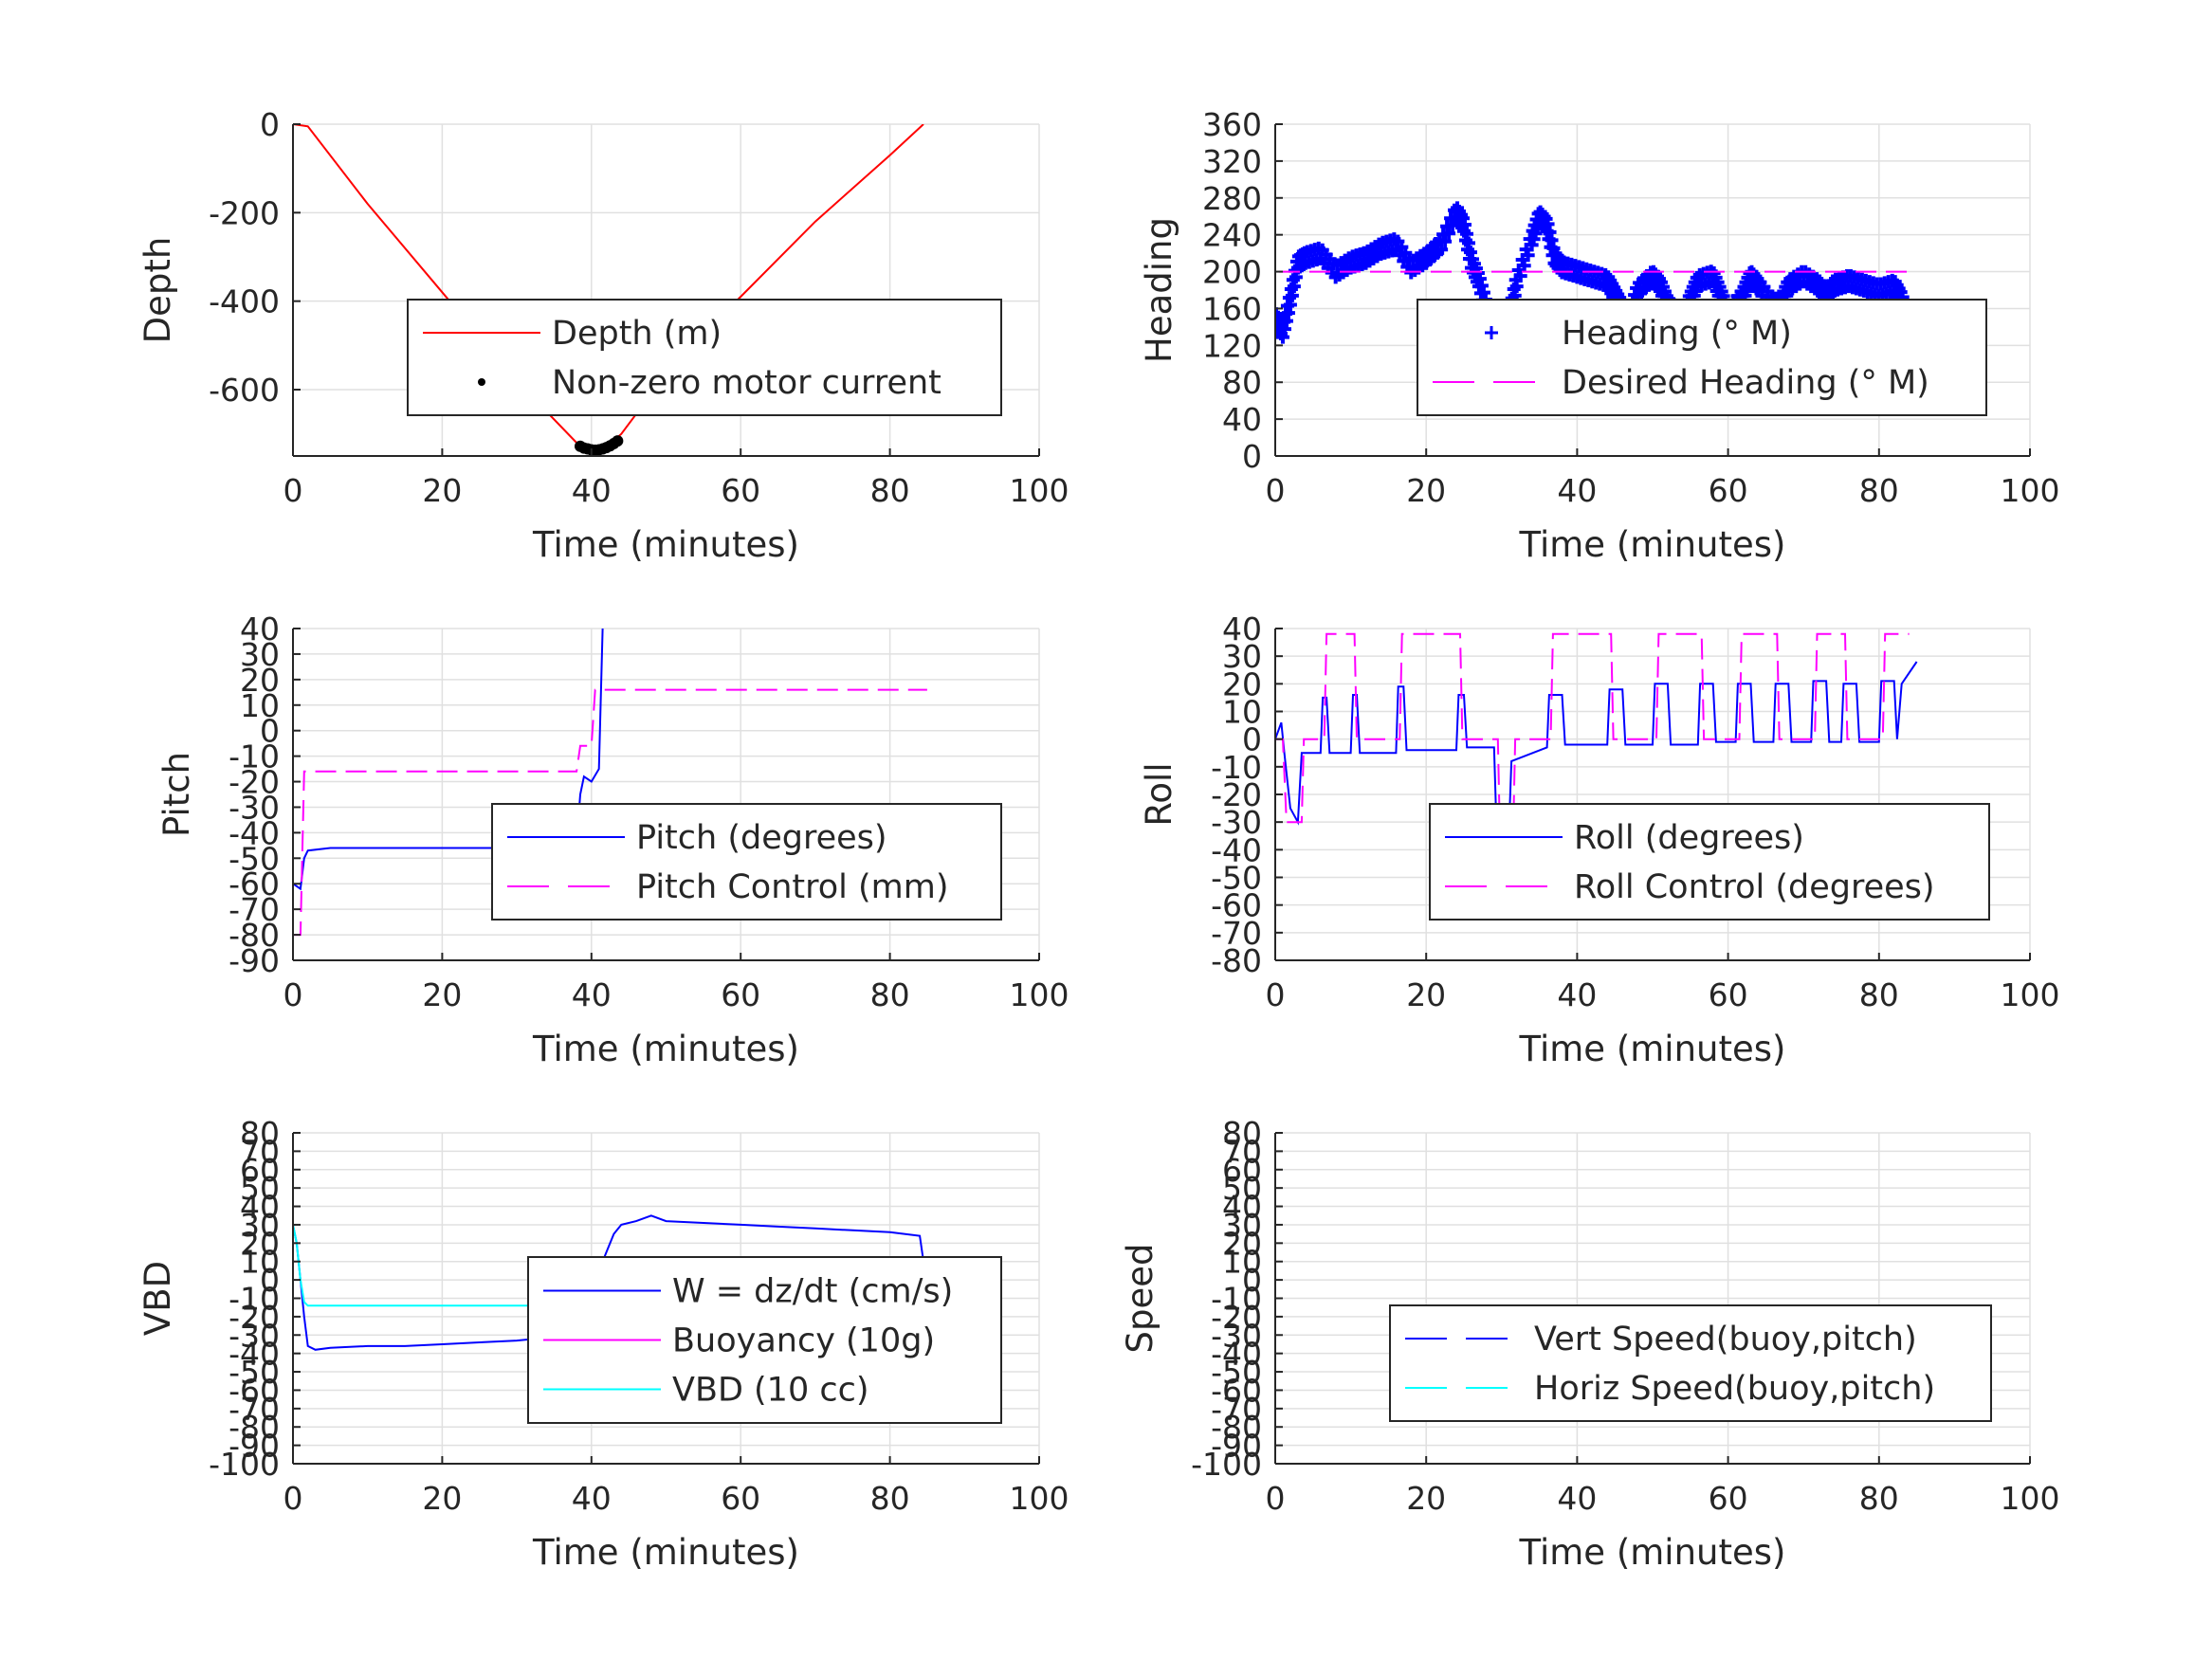 This screenshot has width=2212, height=1659. I want to click on y-tick-label: 200, so click(1232, 272).